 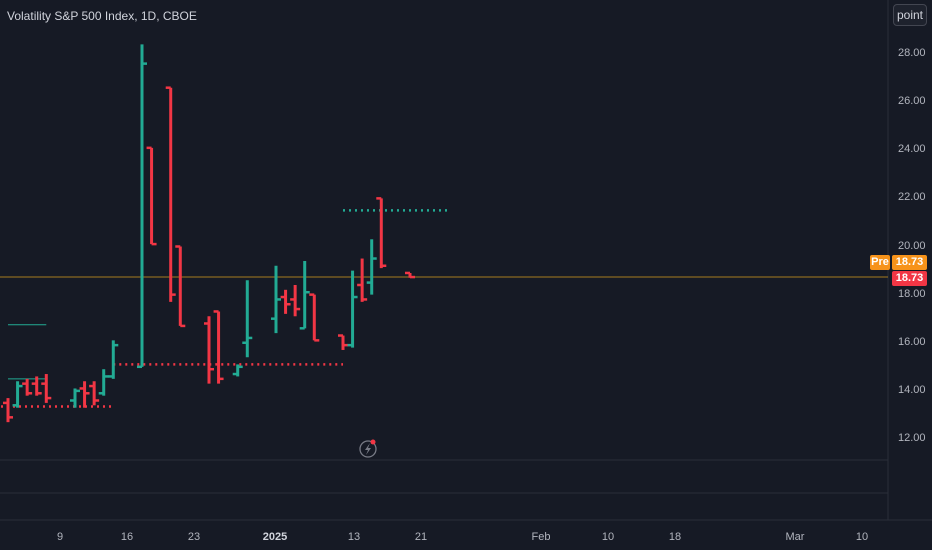 What do you see at coordinates (909, 262) in the screenshot?
I see `pre-market-price-tag: 18.73` at bounding box center [909, 262].